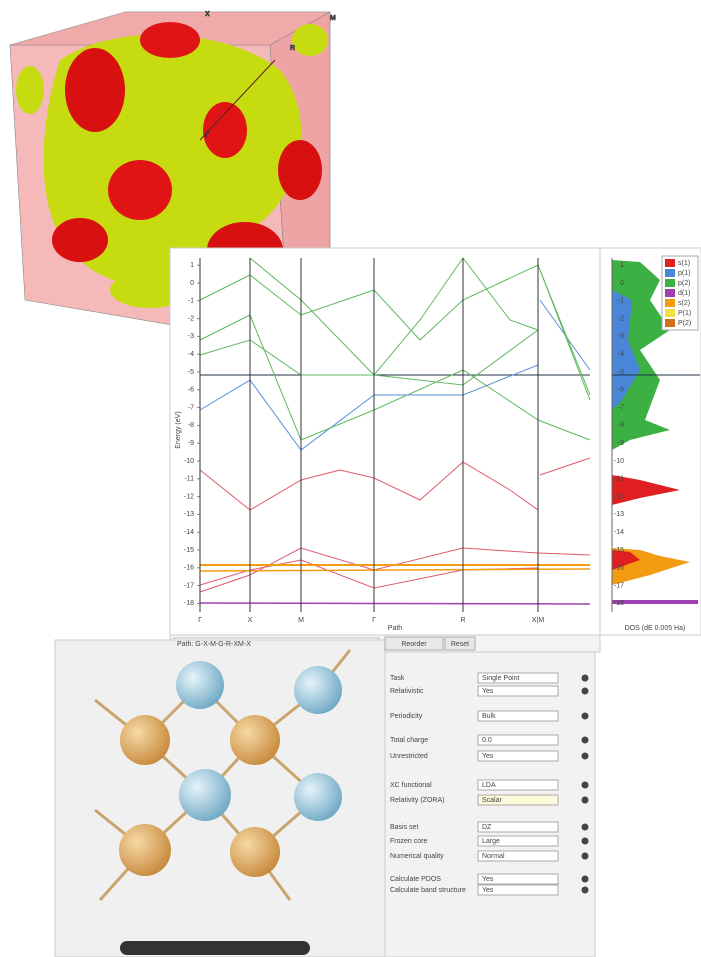 The image size is (701, 957). What do you see at coordinates (684, 293) in the screenshot?
I see `legend-label: d(1)` at bounding box center [684, 293].